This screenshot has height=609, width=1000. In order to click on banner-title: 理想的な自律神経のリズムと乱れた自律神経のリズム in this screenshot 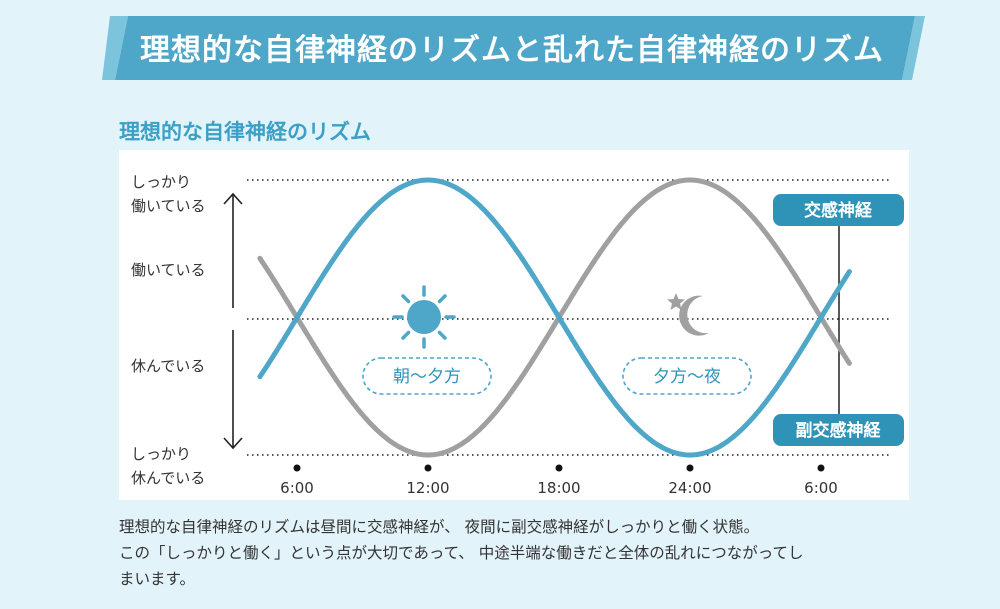, I will do `click(512, 50)`.